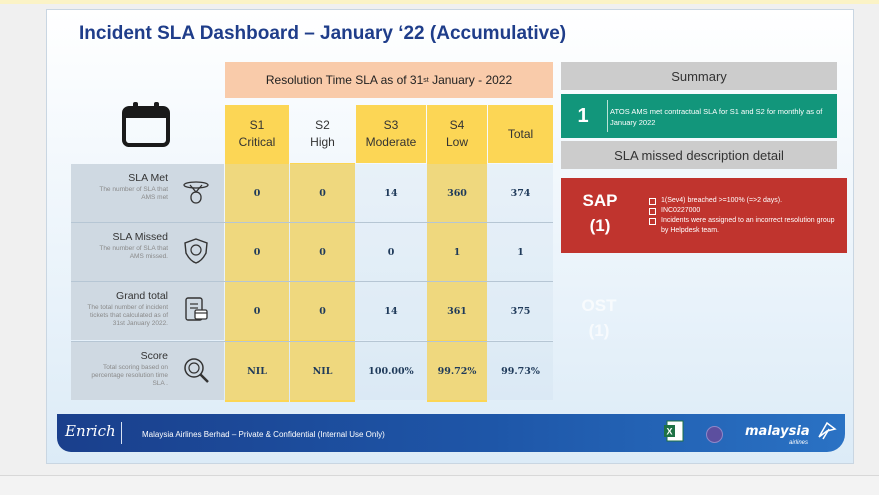  Describe the element at coordinates (133, 252) in the screenshot. I see `row-desc-sla-missed: The number of SLA that AMS missed.` at that location.